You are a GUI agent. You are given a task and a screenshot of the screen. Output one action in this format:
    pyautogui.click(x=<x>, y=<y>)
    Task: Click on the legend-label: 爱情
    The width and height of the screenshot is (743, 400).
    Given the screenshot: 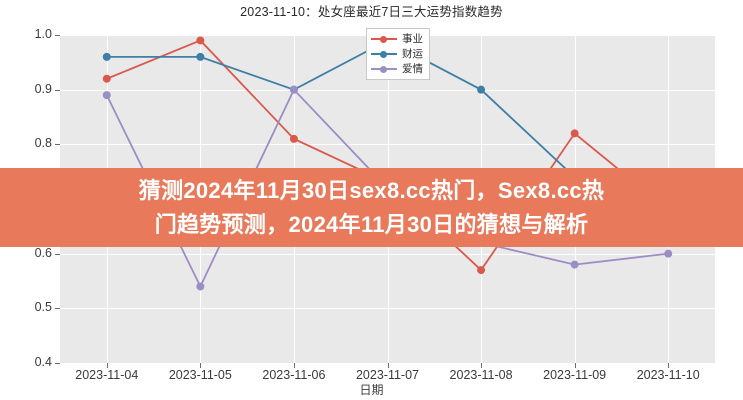 What is the action you would take?
    pyautogui.click(x=412, y=69)
    